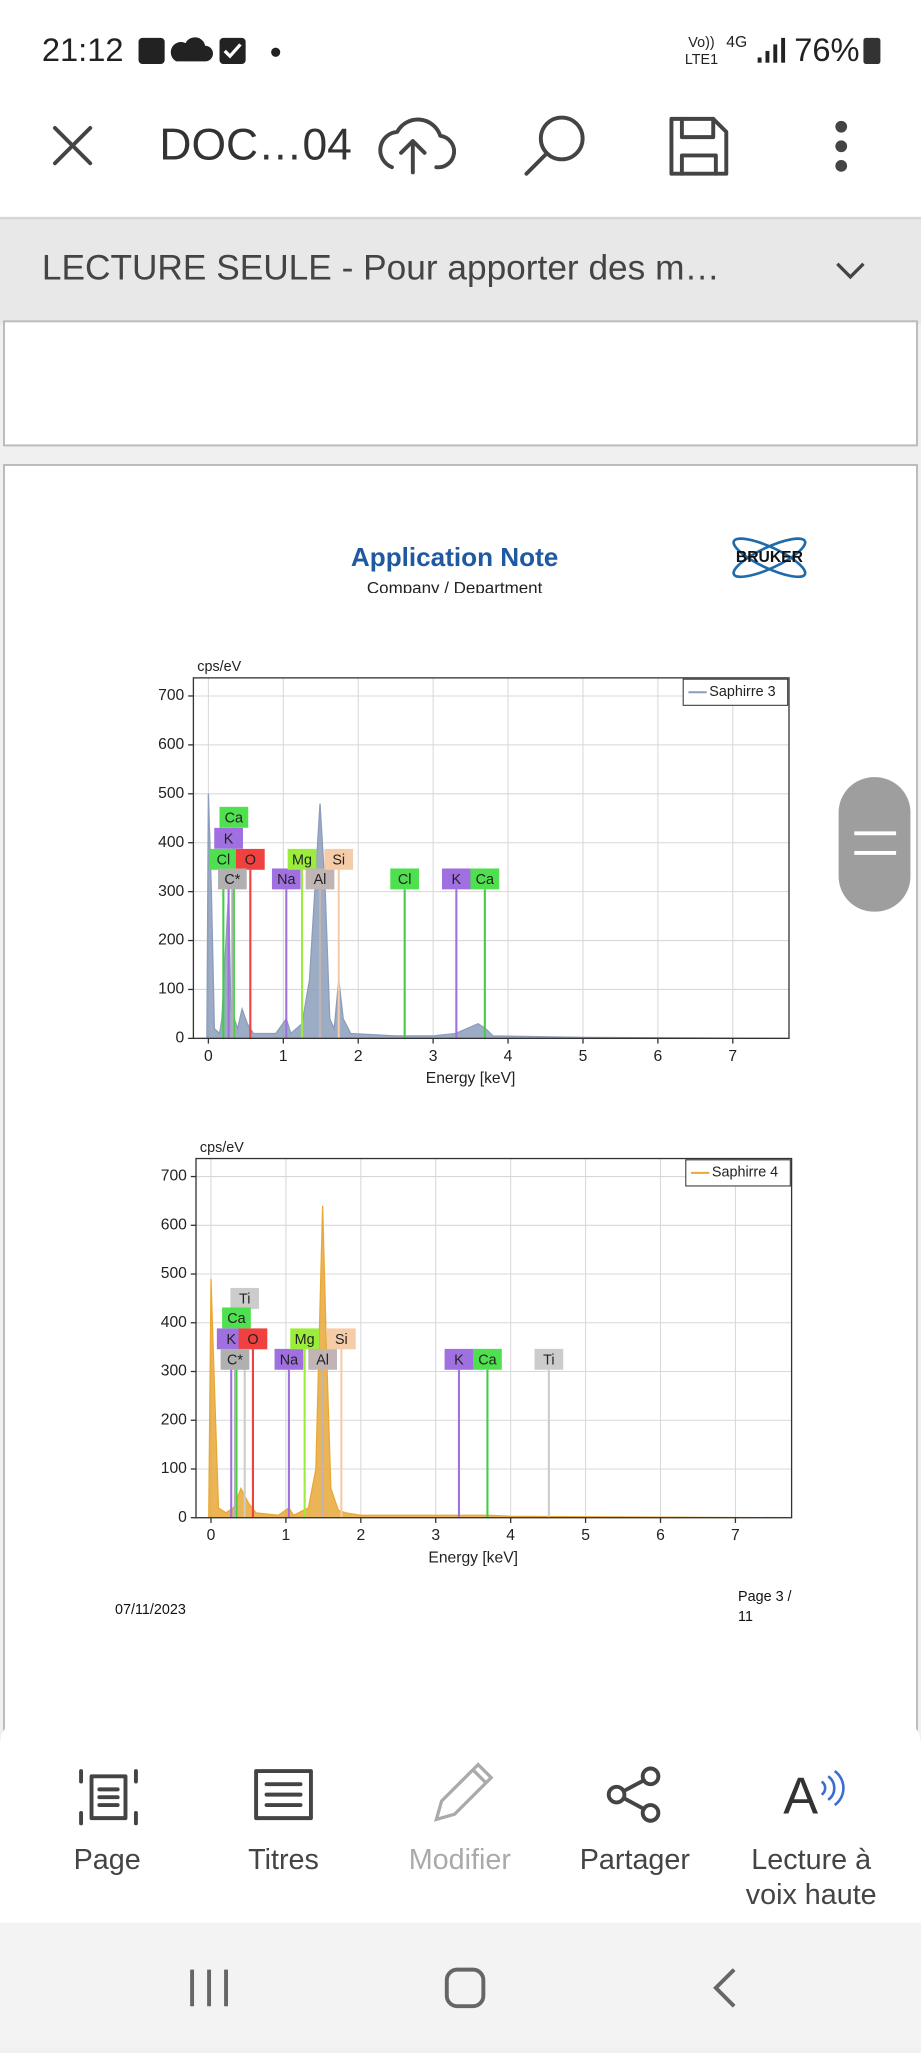  I want to click on element-label: C*, so click(232, 880).